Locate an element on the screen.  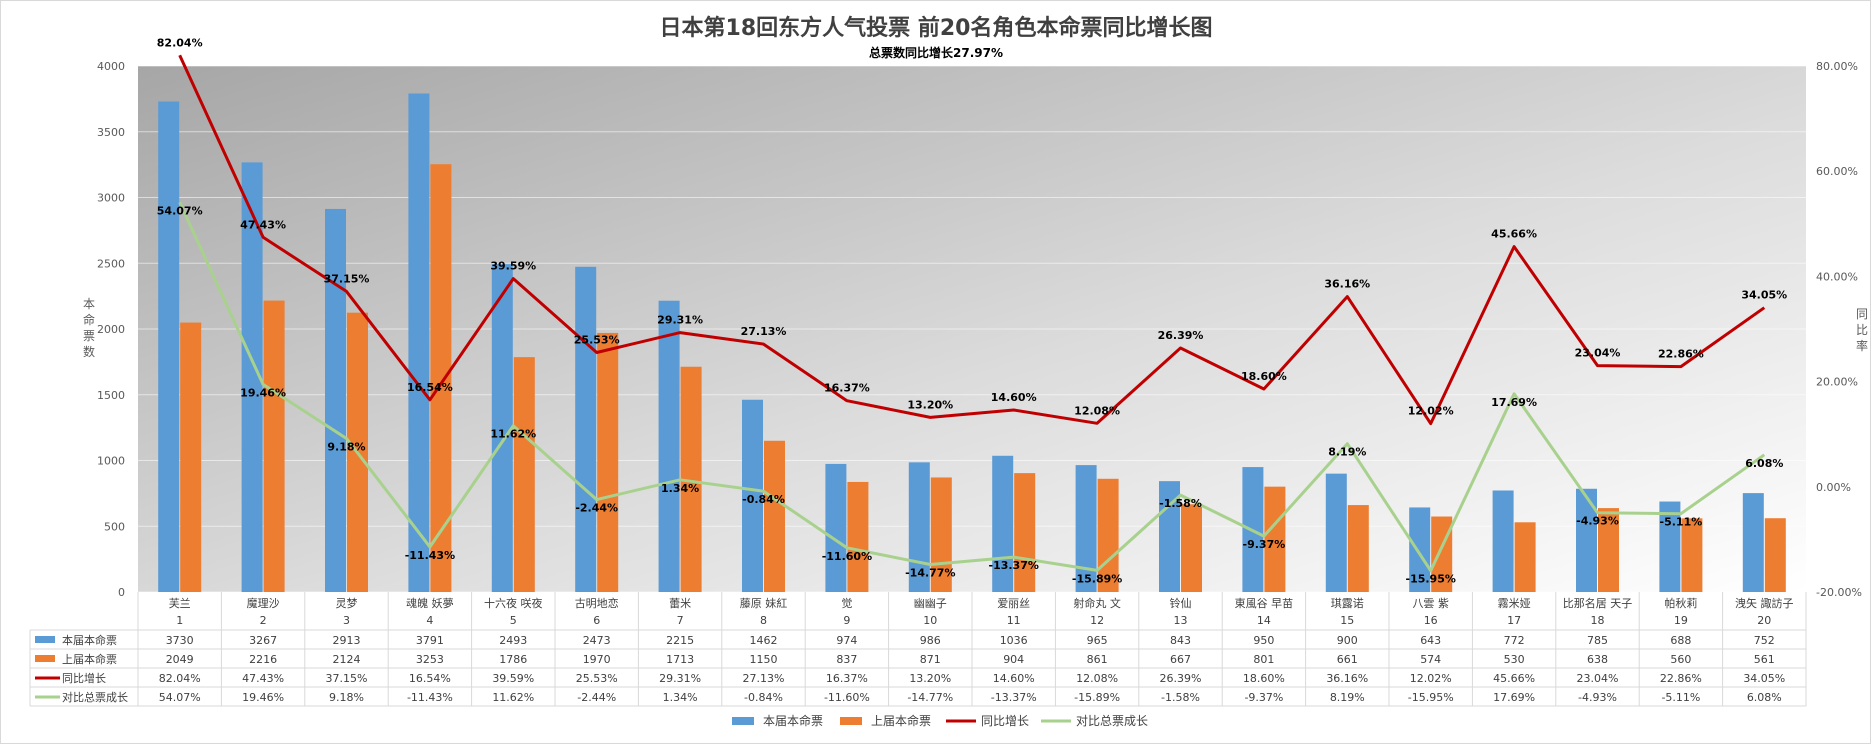
chart-title: 日本第18回东方人气投票 前20名角色本命票同比增长图 is located at coordinates (936, 28).